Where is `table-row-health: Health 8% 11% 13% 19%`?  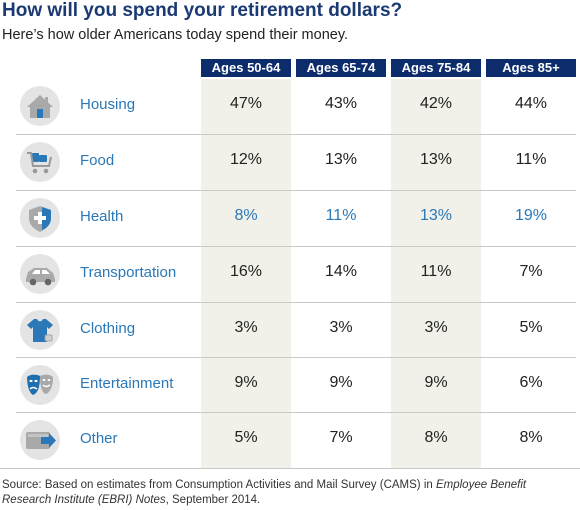
table-row-health: Health 8% 11% 13% 19% is located at coordinates (296, 218).